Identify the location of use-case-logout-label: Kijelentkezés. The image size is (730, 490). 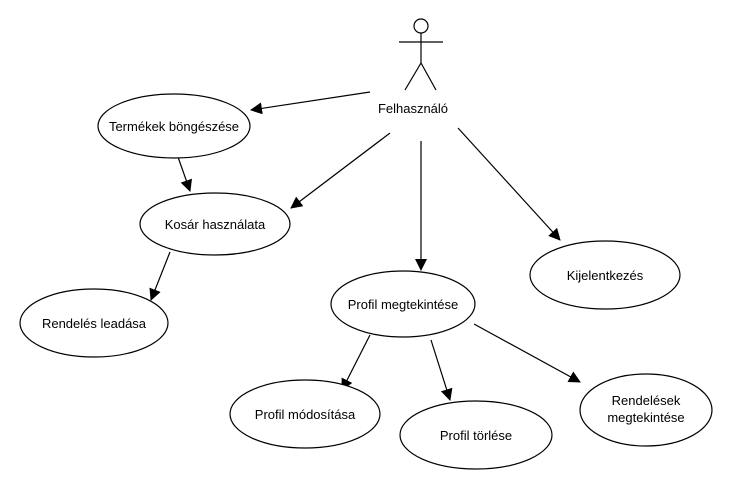
(605, 275).